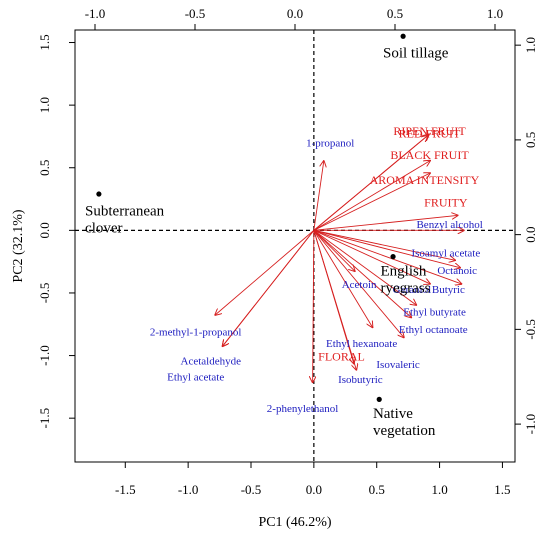  Describe the element at coordinates (425, 180) in the screenshot. I see `label-aroma-intensity: AROMA INTENSITY` at that location.